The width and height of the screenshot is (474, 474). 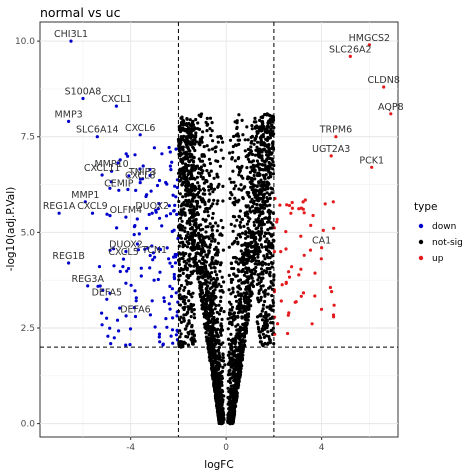 What do you see at coordinates (226, 448) in the screenshot?
I see `x-tick-label: 0` at bounding box center [226, 448].